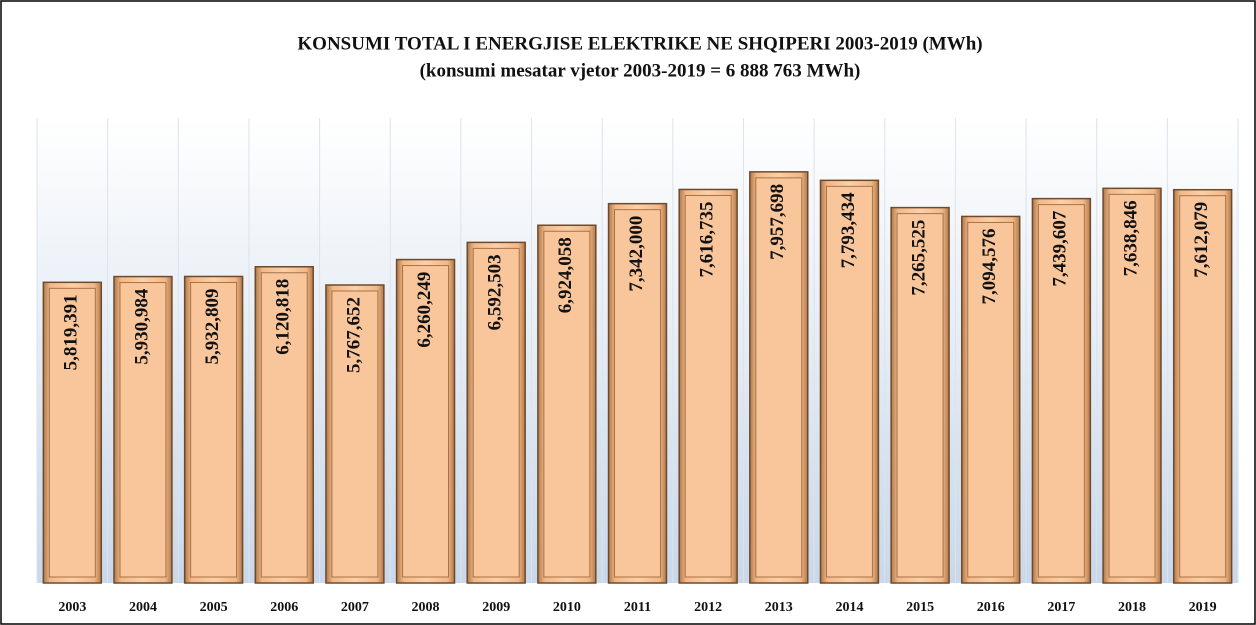 The height and width of the screenshot is (625, 1256). Describe the element at coordinates (1130, 238) in the screenshot. I see `value-label: 7,638,846` at that location.